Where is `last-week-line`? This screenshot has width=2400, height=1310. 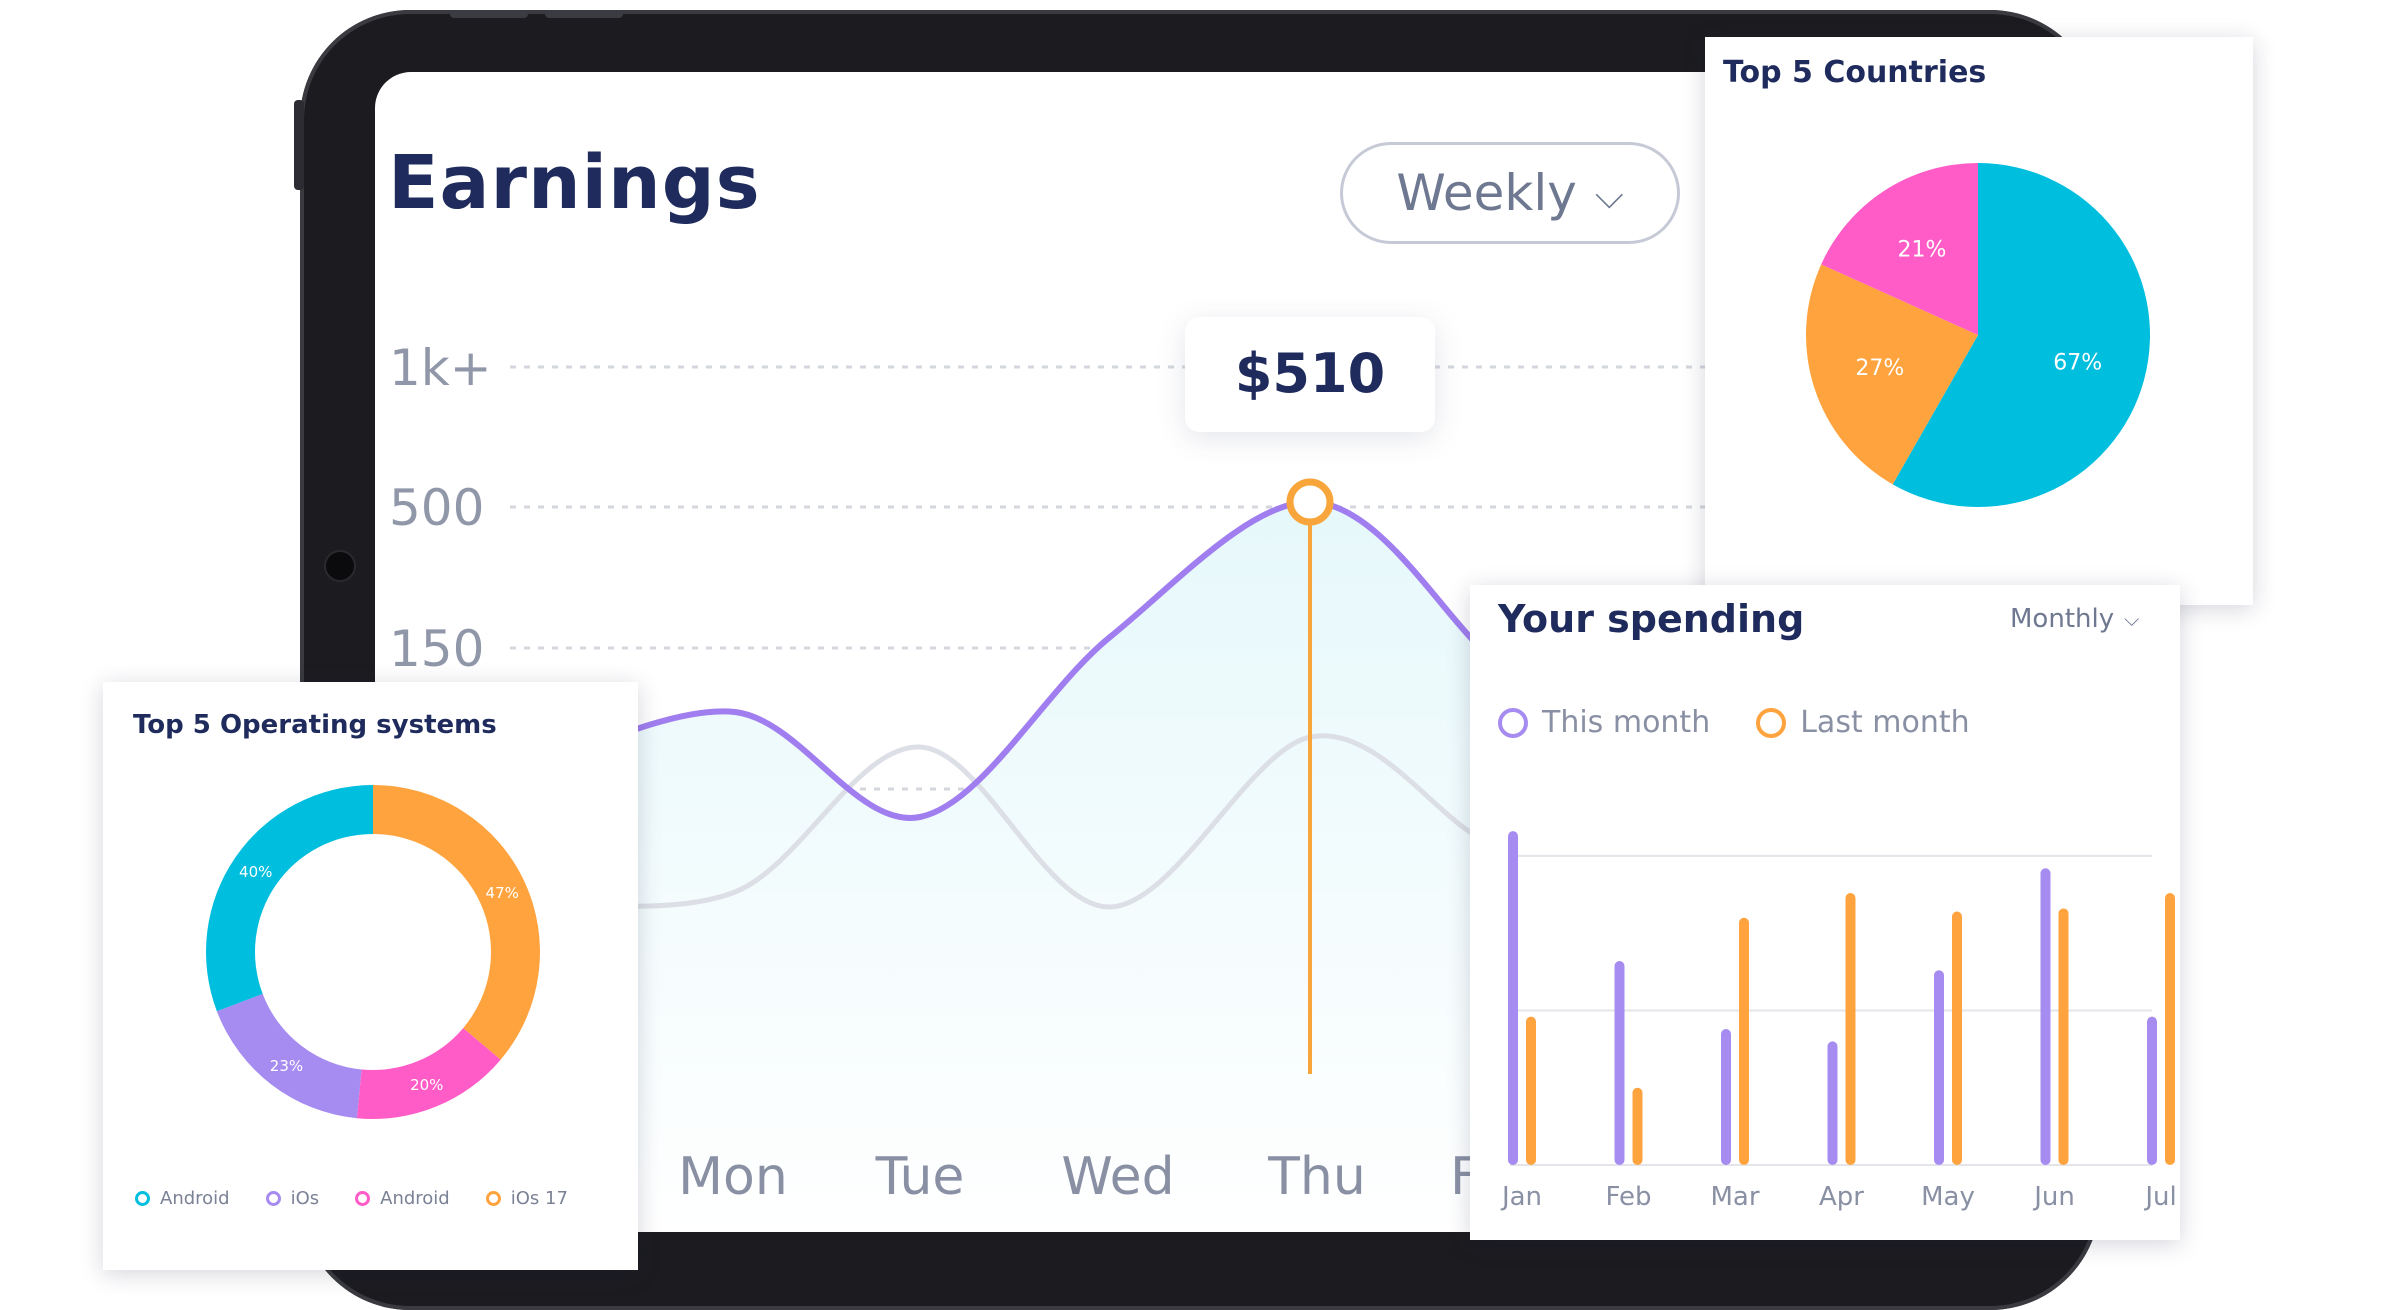 last-week-line is located at coordinates (1050, 823).